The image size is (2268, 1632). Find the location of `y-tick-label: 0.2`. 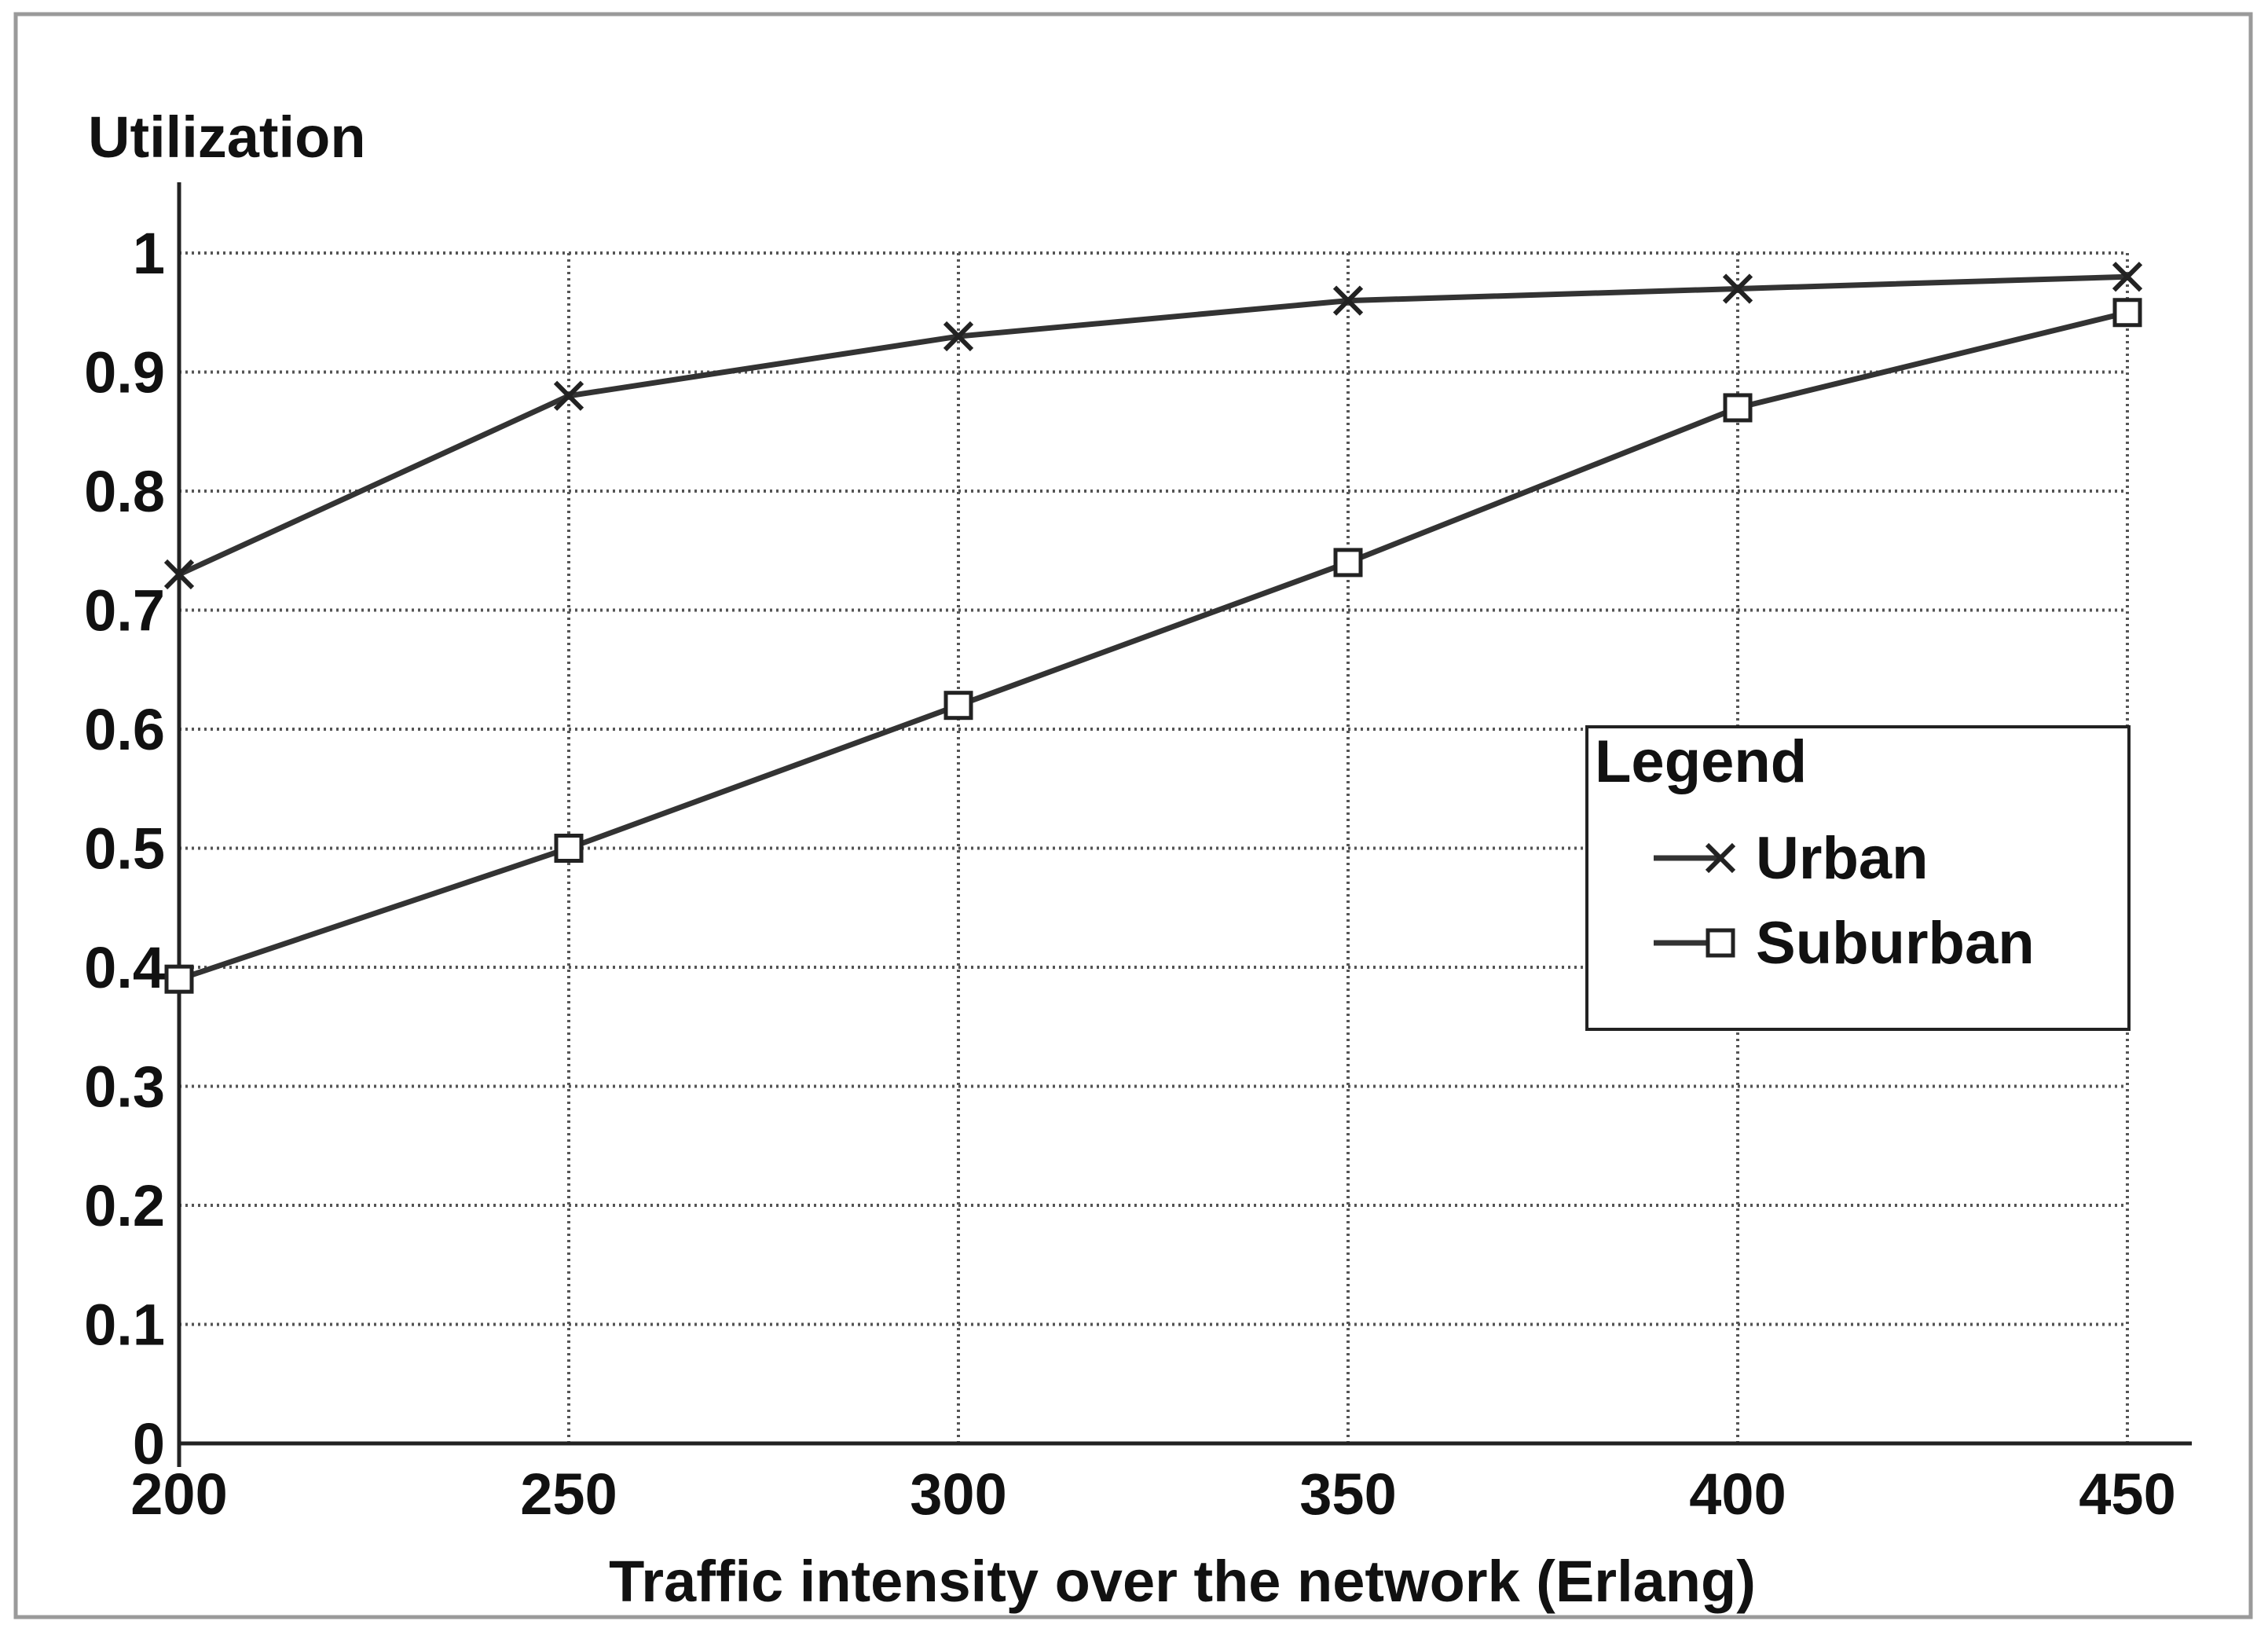

y-tick-label: 0.2 is located at coordinates (124, 1205).